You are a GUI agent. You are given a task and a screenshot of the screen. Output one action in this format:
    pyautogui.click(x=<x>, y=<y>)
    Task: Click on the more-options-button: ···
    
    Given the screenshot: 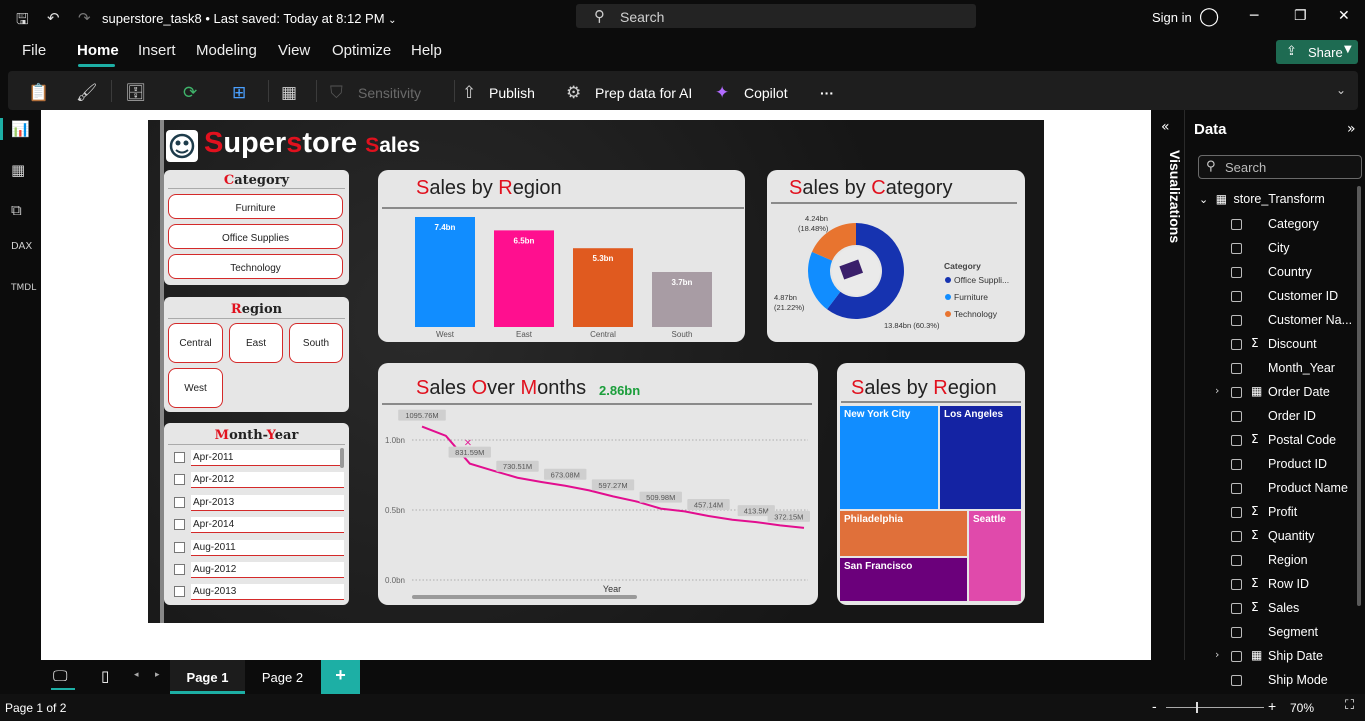 What is the action you would take?
    pyautogui.click(x=827, y=93)
    